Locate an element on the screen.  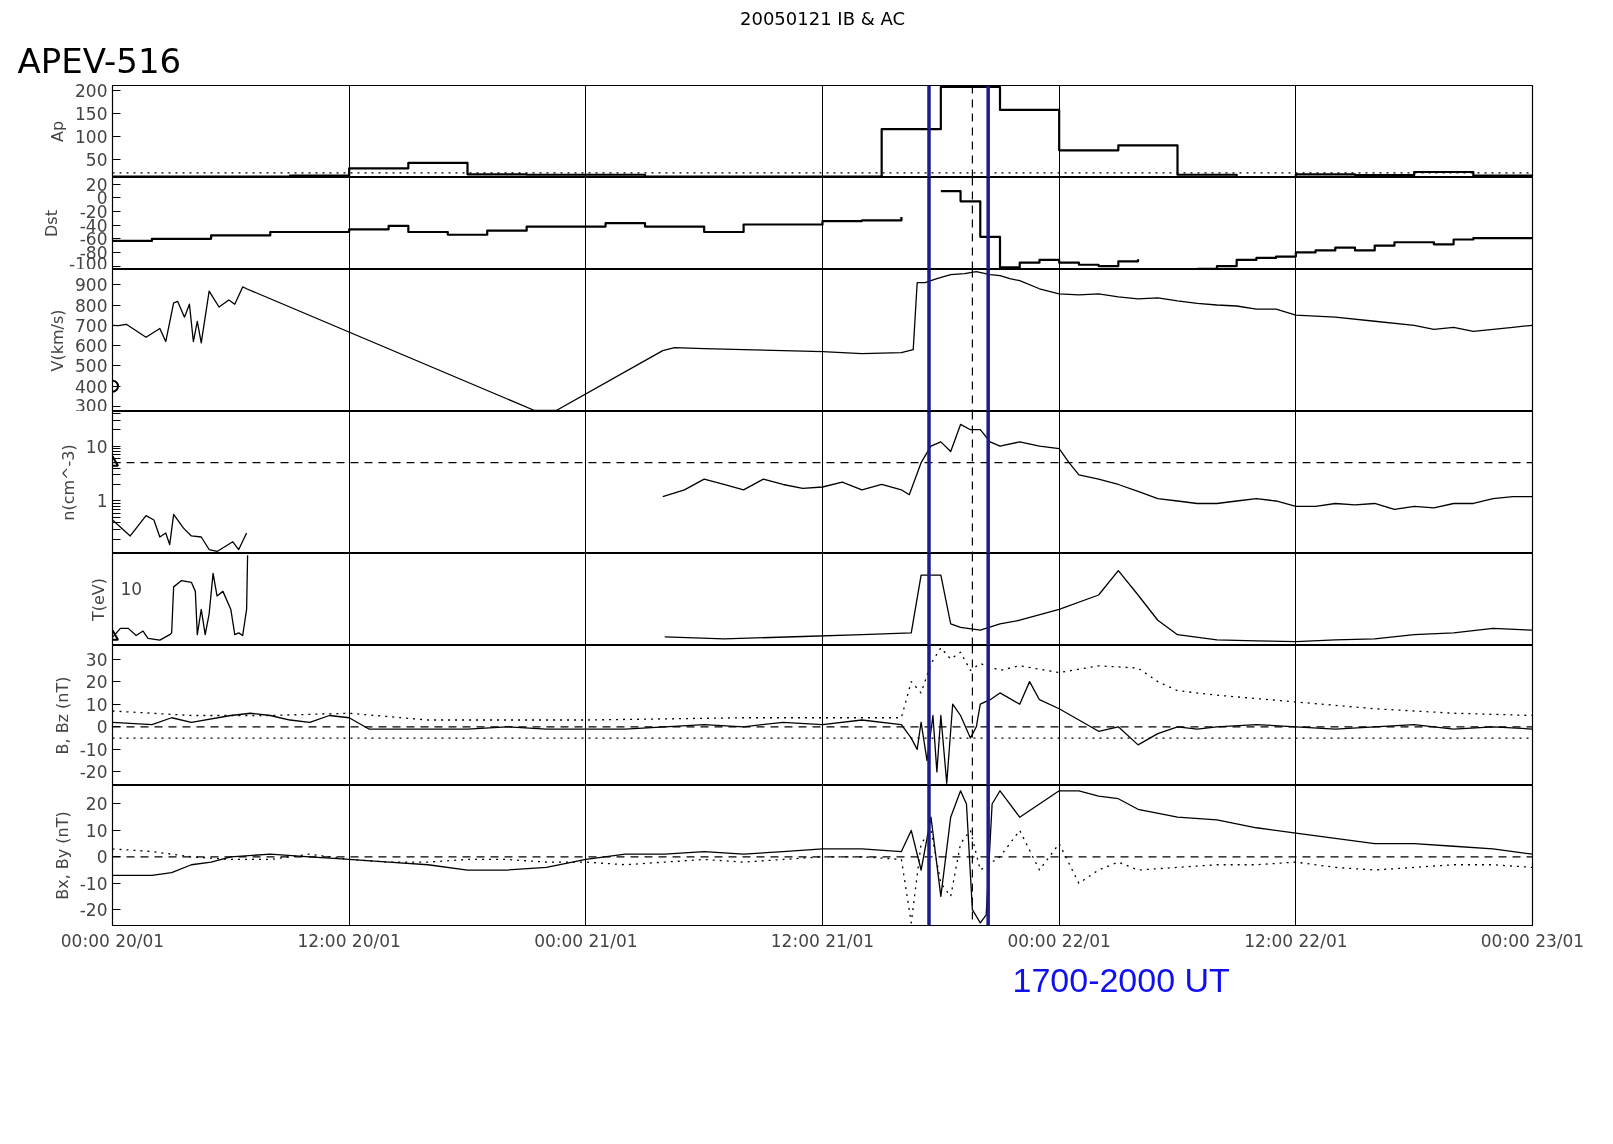
y-axis-title: T(eV) is located at coordinates (98, 600).